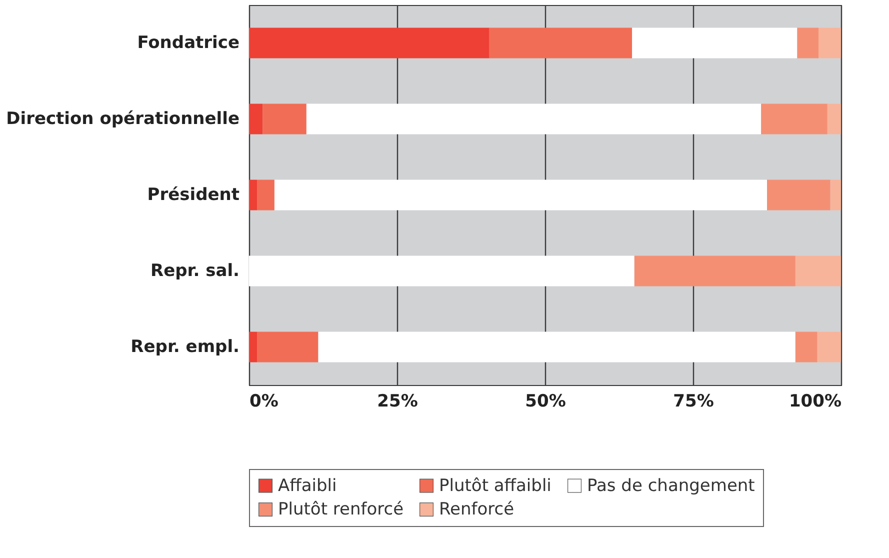 The width and height of the screenshot is (889, 558). I want to click on x-tick-label: 0%, so click(264, 402).